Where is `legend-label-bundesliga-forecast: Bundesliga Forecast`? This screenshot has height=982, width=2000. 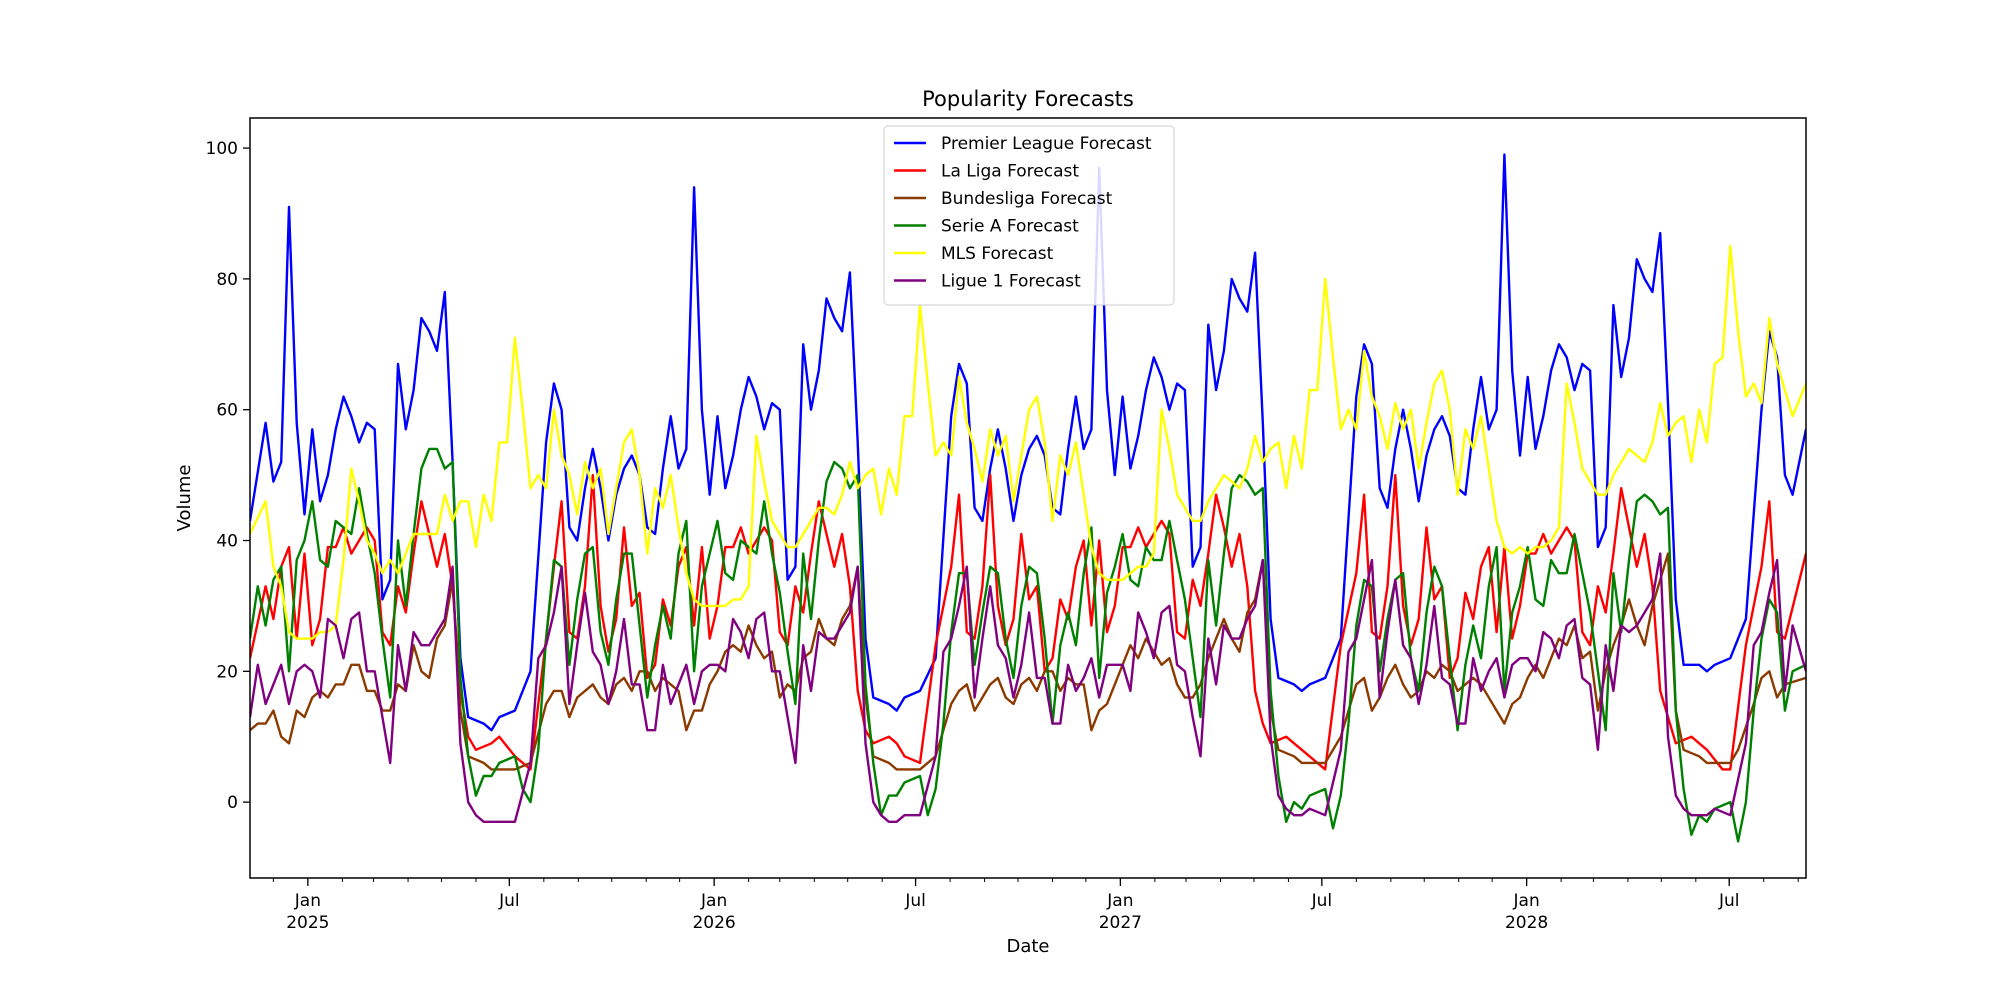 legend-label-bundesliga-forecast: Bundesliga Forecast is located at coordinates (1027, 199).